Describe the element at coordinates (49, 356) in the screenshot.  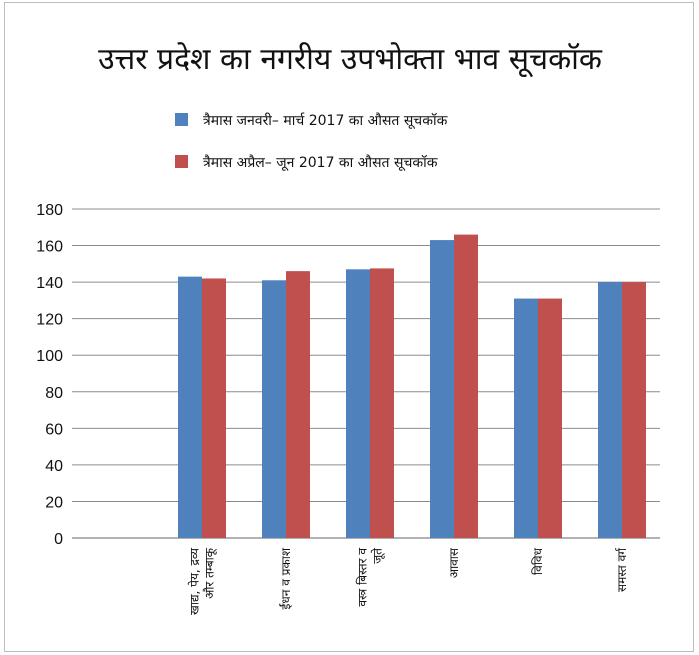
I see `y-tick-label: 100` at that location.